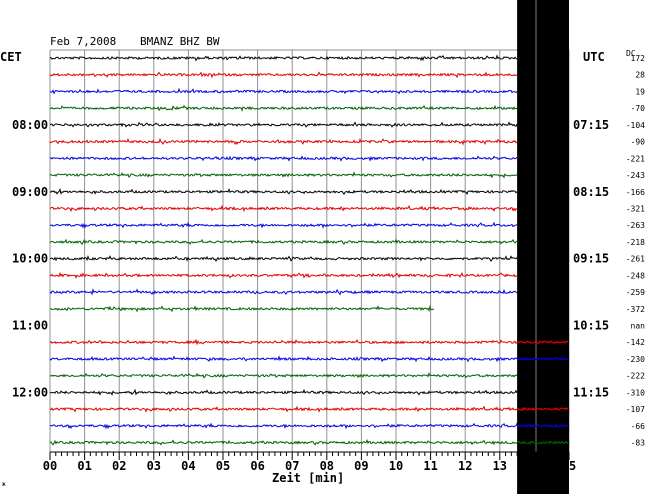 This screenshot has height=494, width=650. I want to click on chart-date-title: Feb 7,2008, so click(83, 41).